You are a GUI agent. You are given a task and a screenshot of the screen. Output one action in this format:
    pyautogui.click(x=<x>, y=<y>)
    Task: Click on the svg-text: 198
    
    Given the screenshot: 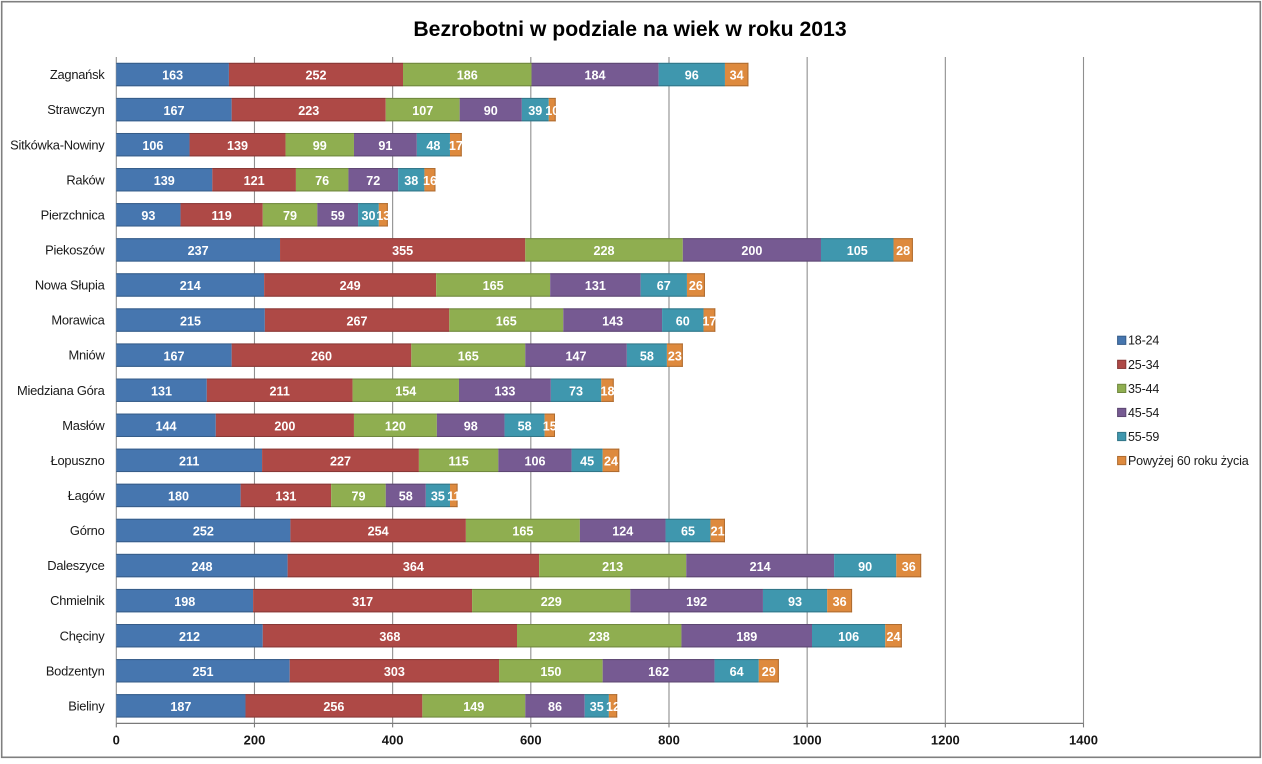 What is the action you would take?
    pyautogui.click(x=184, y=602)
    